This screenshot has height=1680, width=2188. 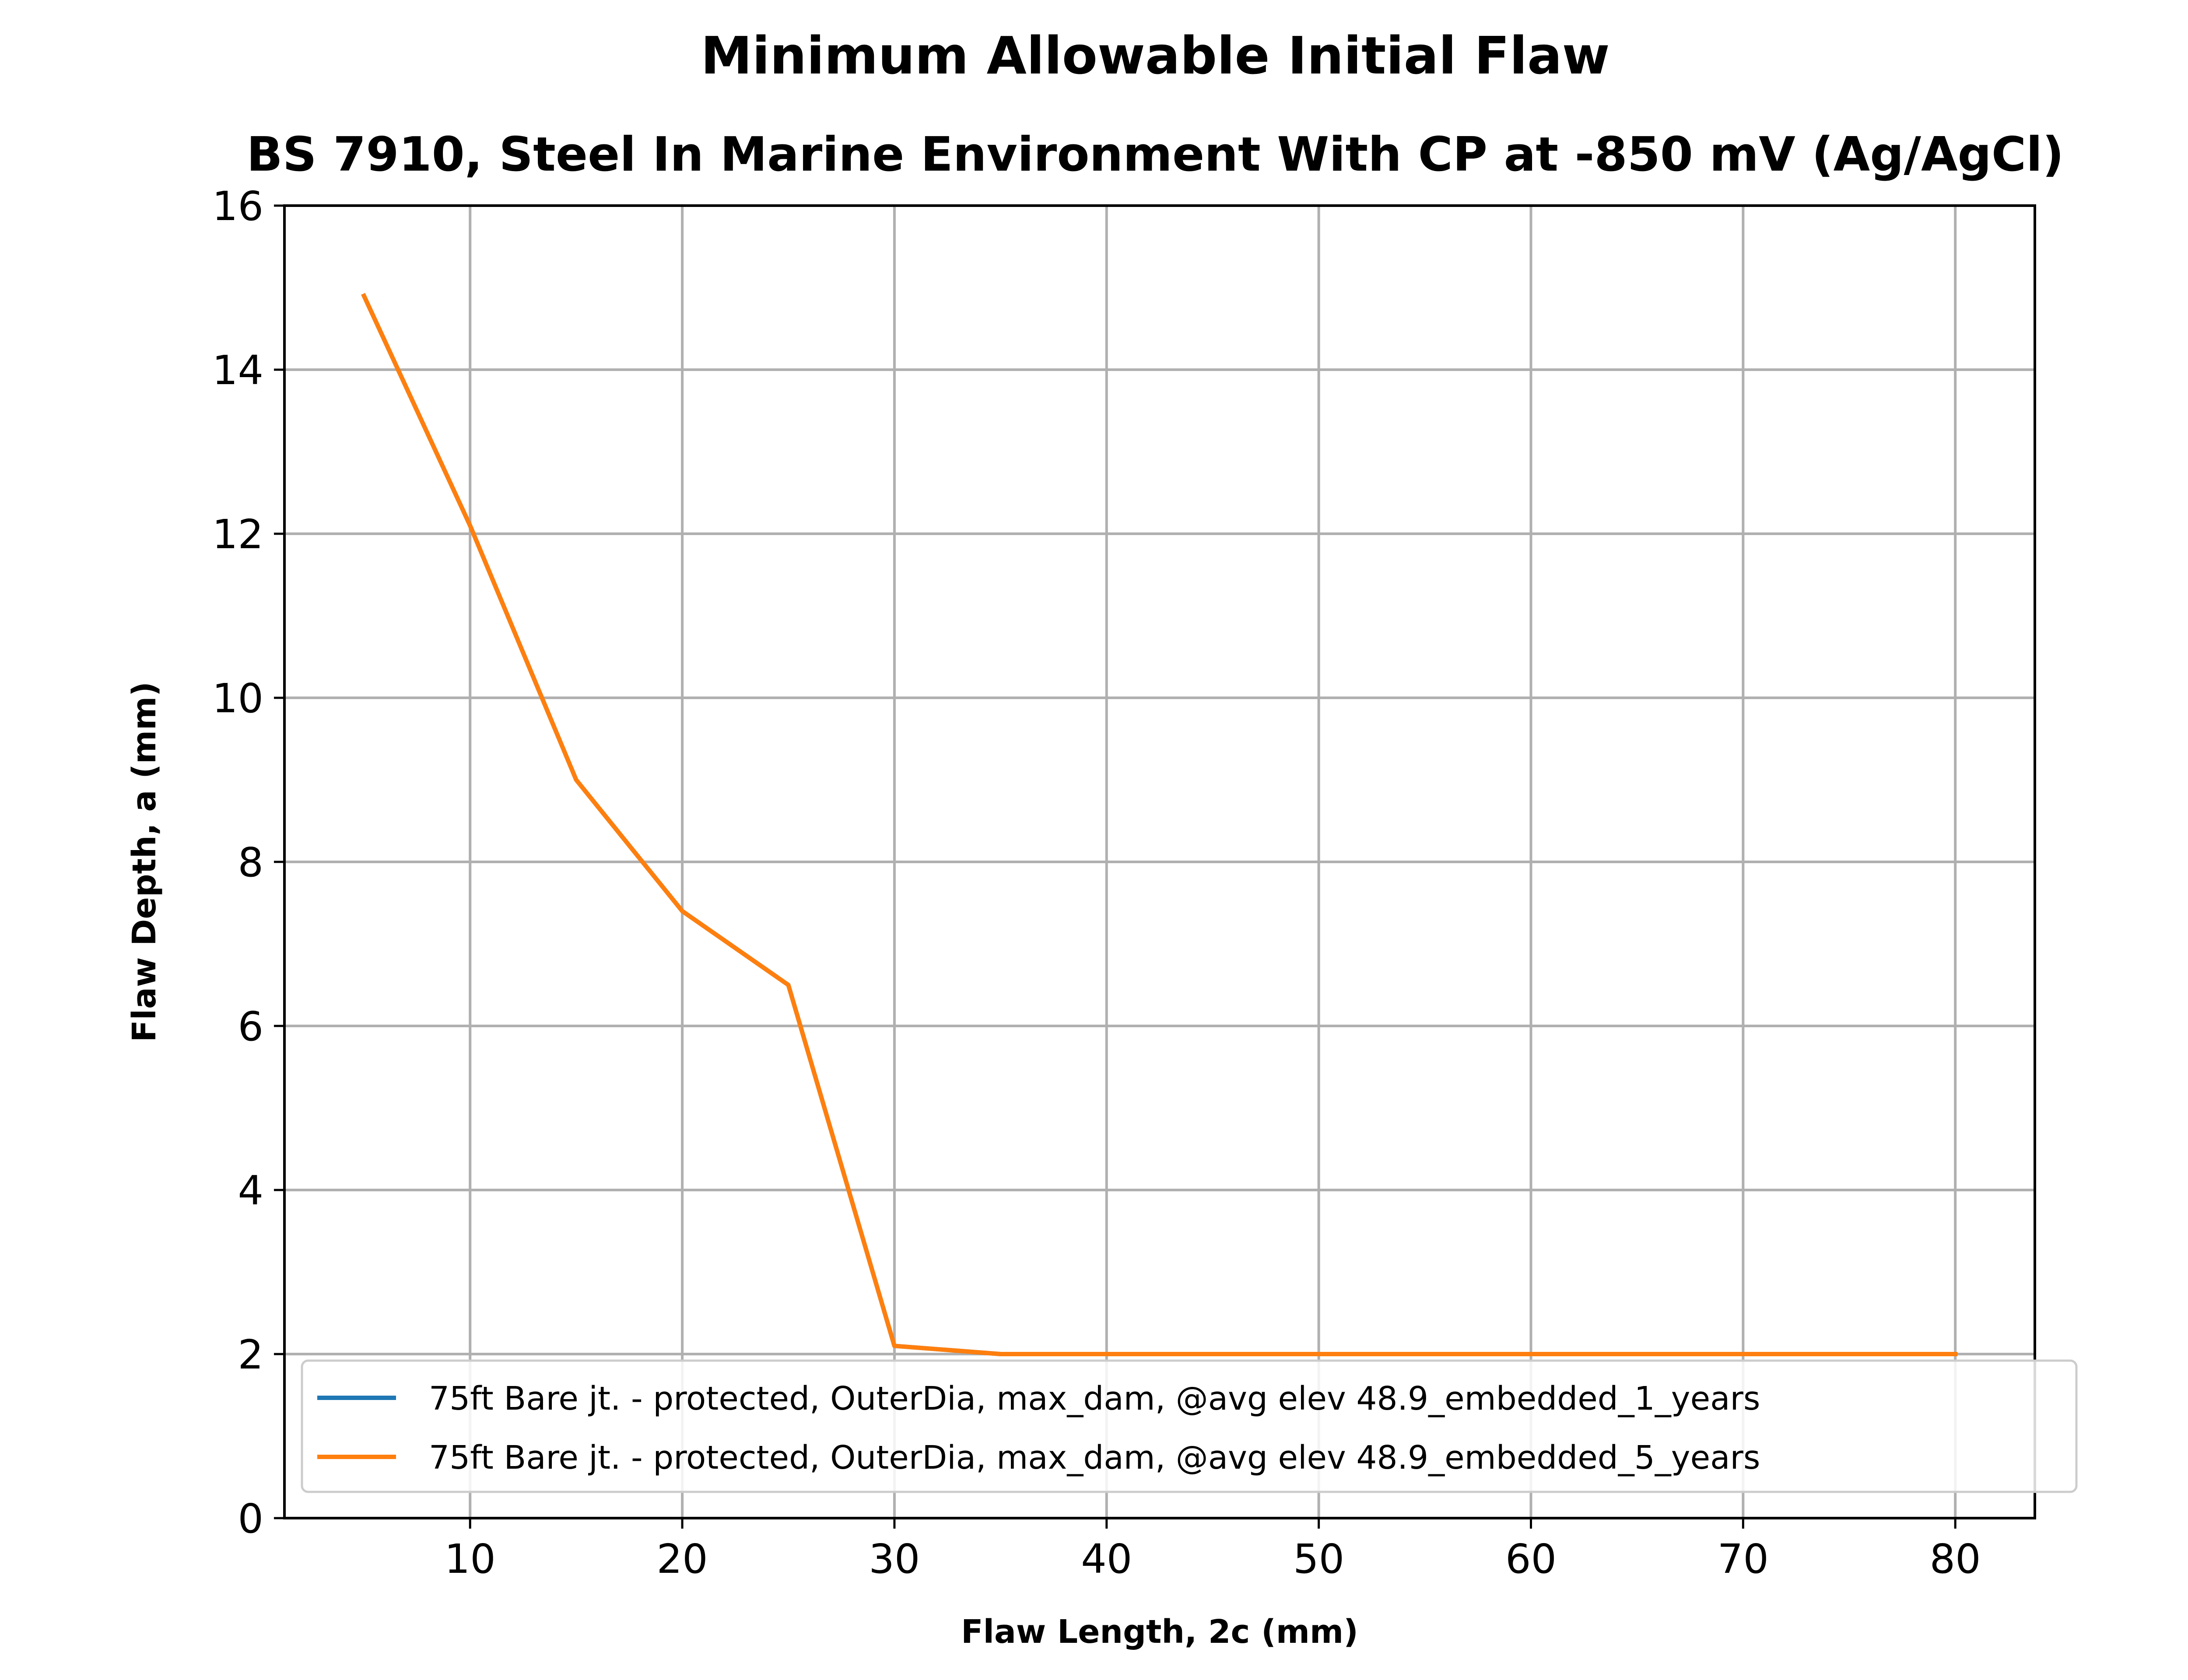 What do you see at coordinates (1318, 1559) in the screenshot?
I see `x-tick-label: 50` at bounding box center [1318, 1559].